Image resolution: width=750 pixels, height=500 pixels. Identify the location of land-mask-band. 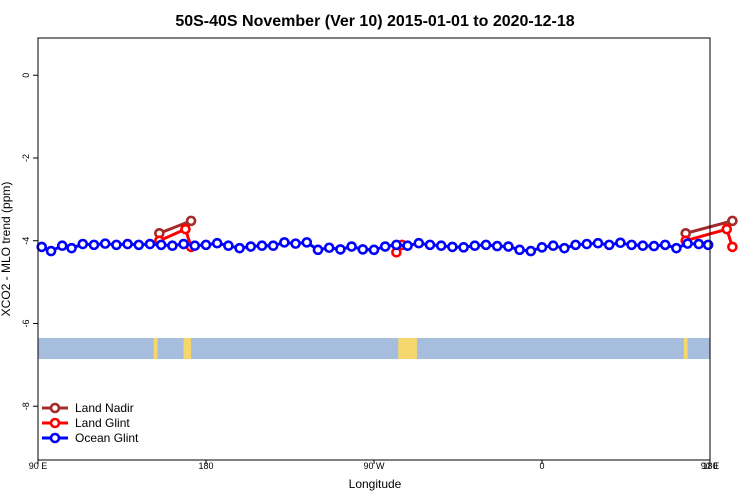
(374, 348).